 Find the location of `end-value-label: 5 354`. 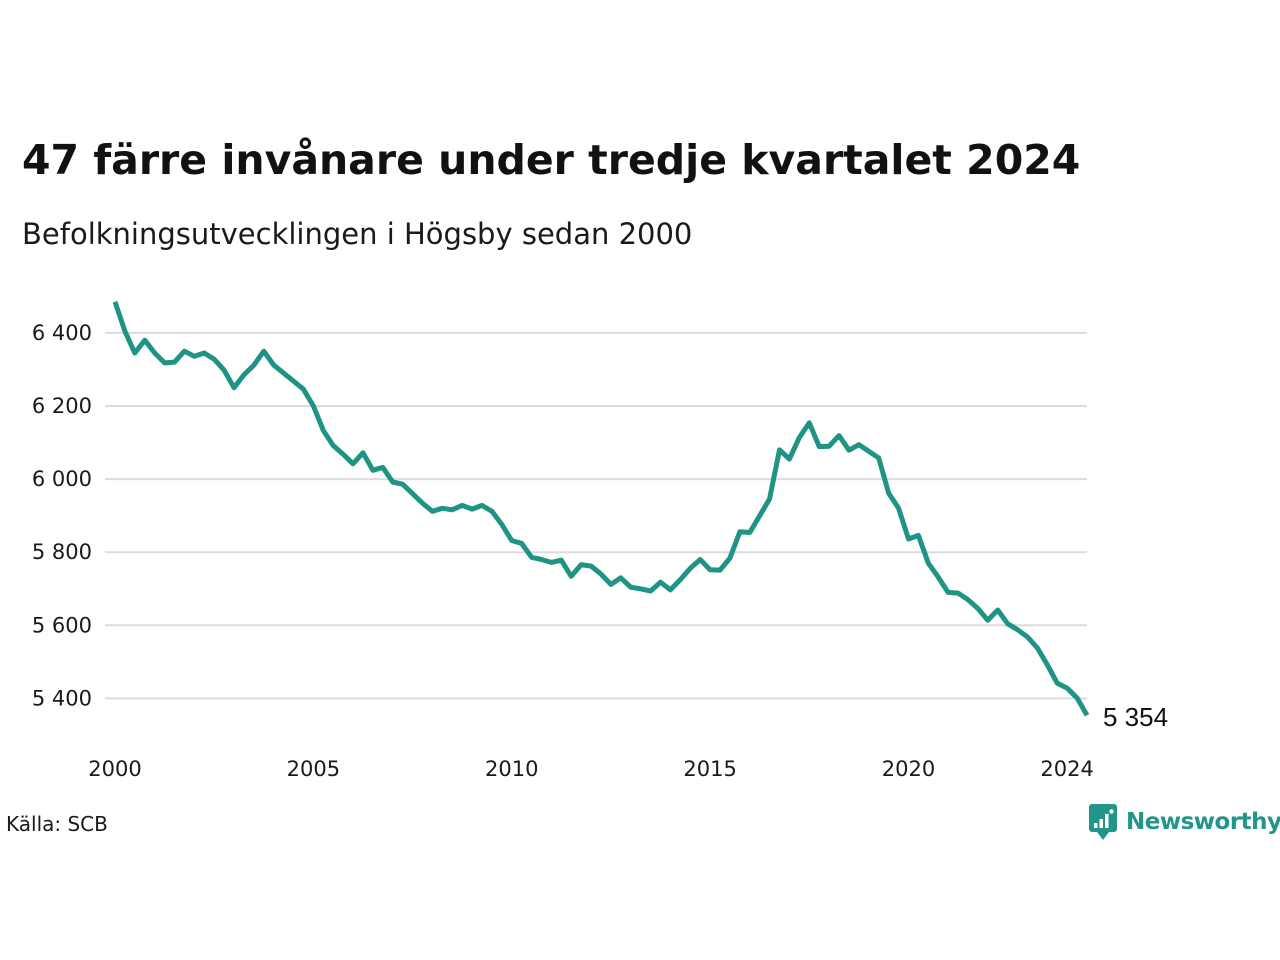

end-value-label: 5 354 is located at coordinates (1135, 717).